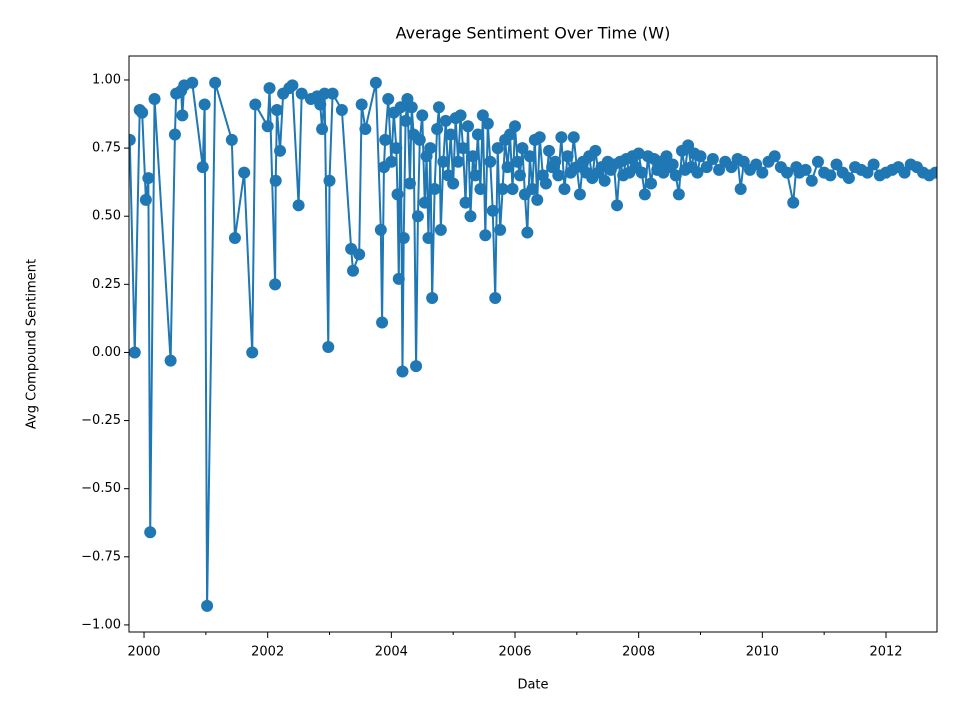 The image size is (960, 720). I want to click on y-tick-label: −0.50, so click(101, 488).